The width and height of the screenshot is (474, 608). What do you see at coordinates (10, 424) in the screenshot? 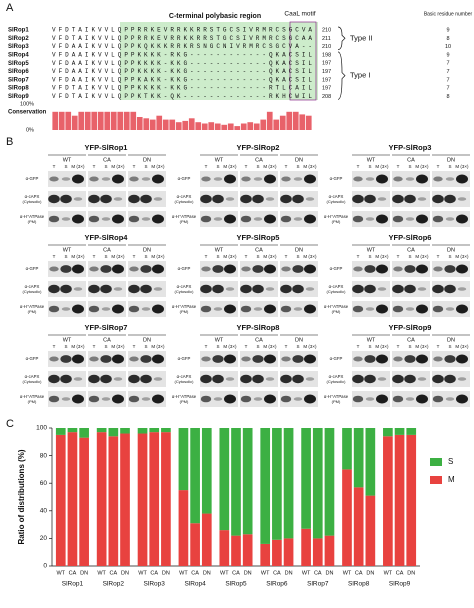
I see `panel-label: C` at bounding box center [10, 424].